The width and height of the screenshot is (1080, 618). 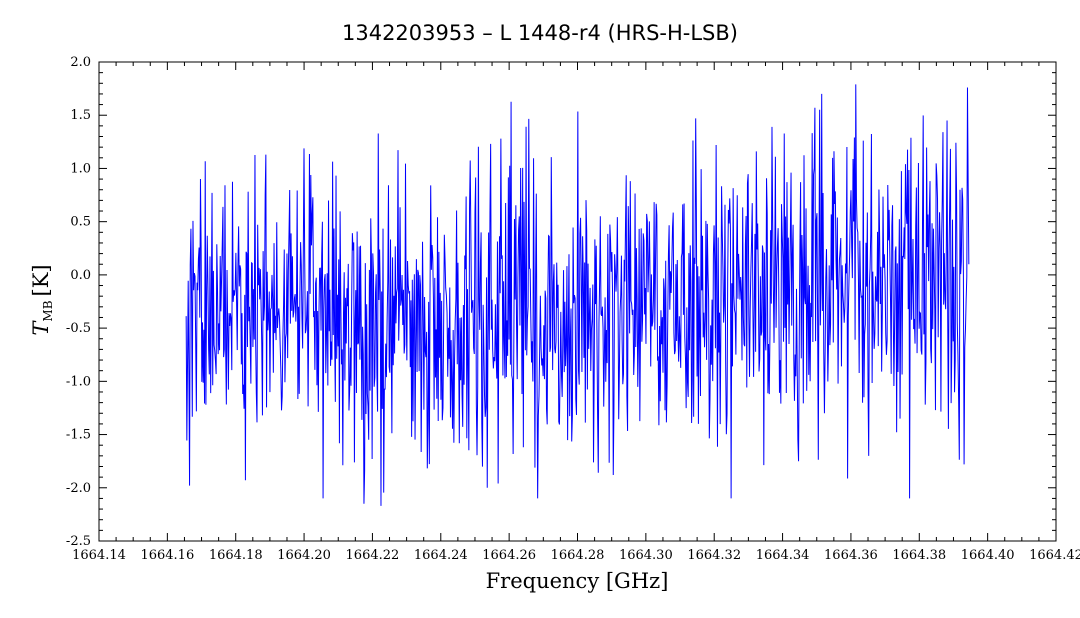 I want to click on y-axis-label-symbol: T, so click(x=41, y=328).